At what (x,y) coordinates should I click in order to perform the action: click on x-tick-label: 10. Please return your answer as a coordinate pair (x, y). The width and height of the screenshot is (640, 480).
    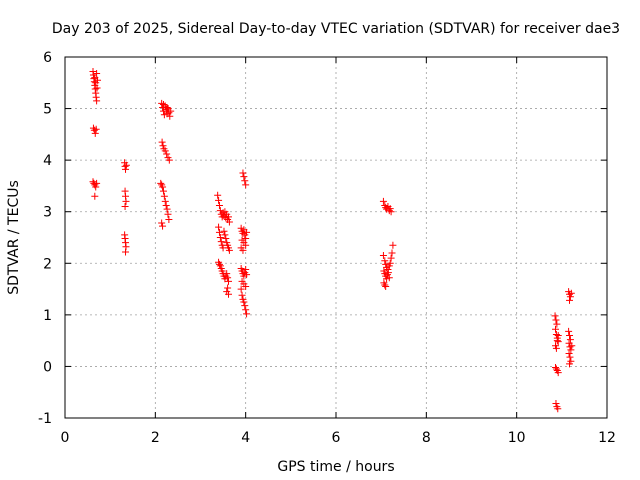
    Looking at the image, I should click on (517, 438).